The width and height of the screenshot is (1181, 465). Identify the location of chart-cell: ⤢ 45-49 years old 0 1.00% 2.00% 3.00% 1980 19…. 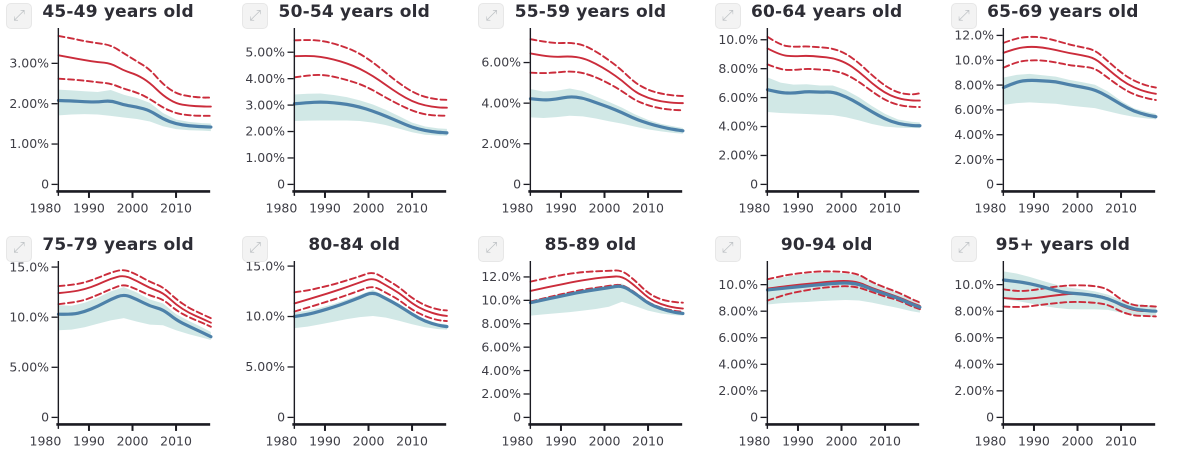
(118, 116).